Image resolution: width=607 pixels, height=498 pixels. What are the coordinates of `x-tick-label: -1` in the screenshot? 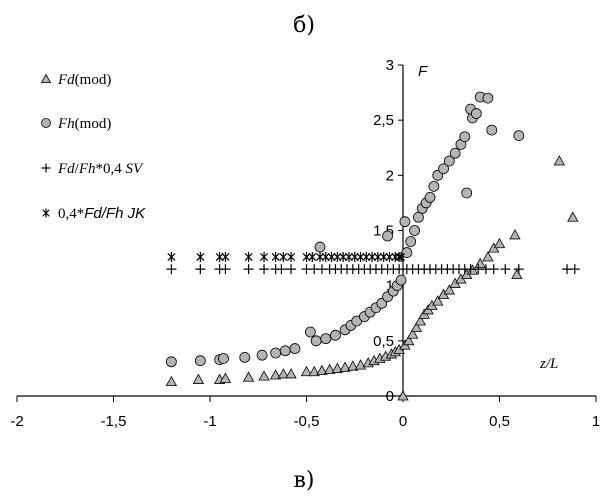 It's located at (209, 421).